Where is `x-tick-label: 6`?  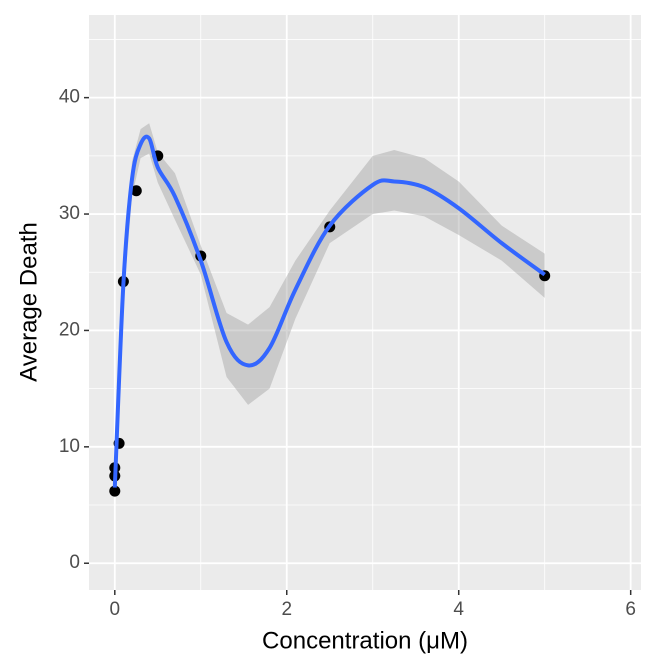
x-tick-label: 6 is located at coordinates (630, 609).